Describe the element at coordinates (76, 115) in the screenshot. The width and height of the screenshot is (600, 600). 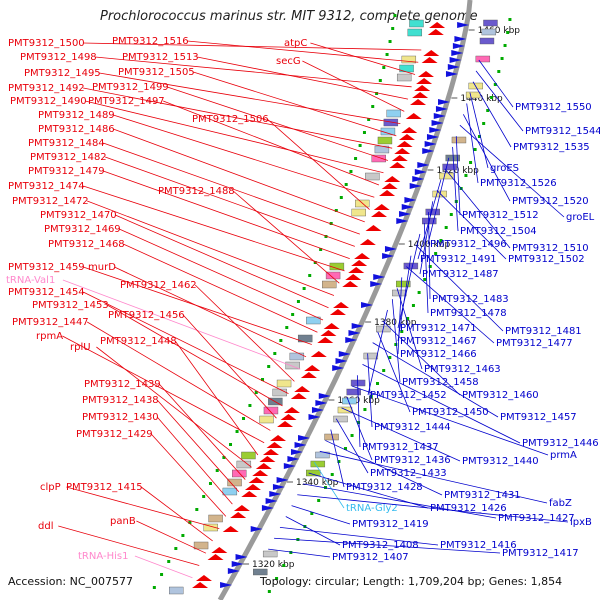
I see `forward-gene-label: PMT9312_1489` at that location.